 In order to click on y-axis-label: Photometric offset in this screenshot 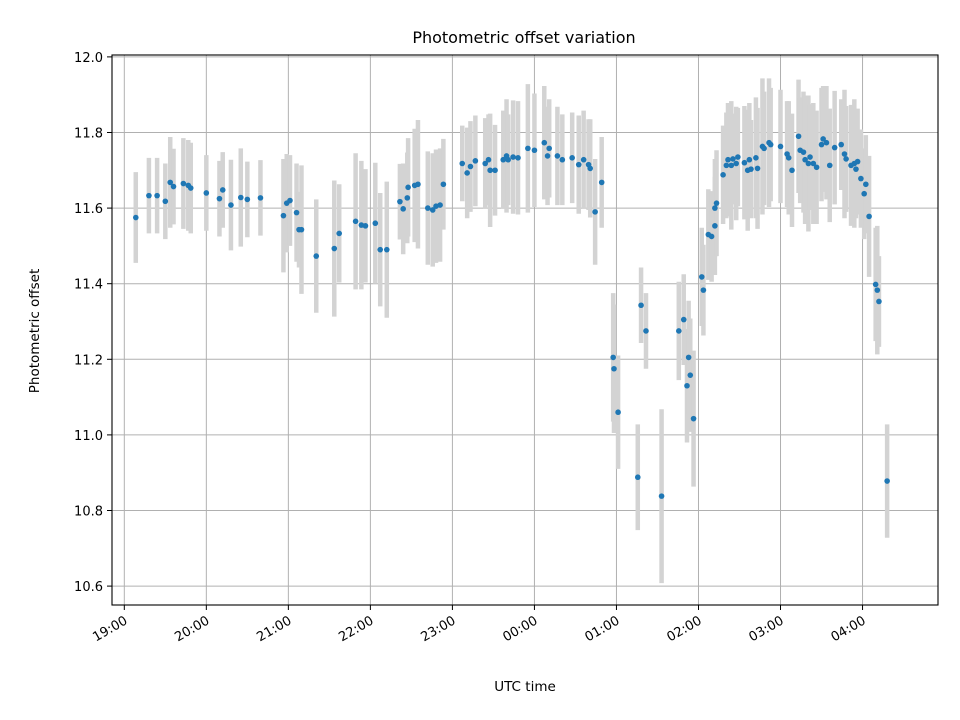, I will do `click(35, 331)`.